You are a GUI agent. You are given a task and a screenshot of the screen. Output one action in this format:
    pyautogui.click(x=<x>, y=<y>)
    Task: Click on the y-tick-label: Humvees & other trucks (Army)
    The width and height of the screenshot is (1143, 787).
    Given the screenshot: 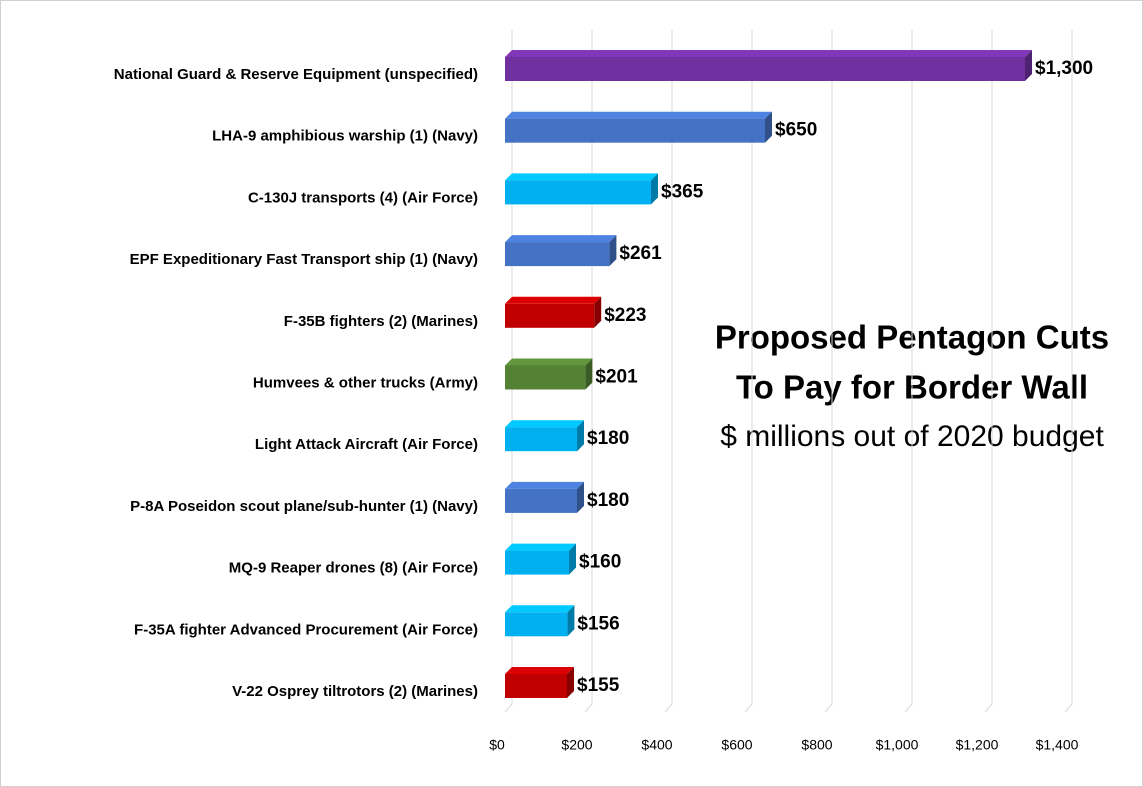 What is the action you would take?
    pyautogui.click(x=365, y=382)
    